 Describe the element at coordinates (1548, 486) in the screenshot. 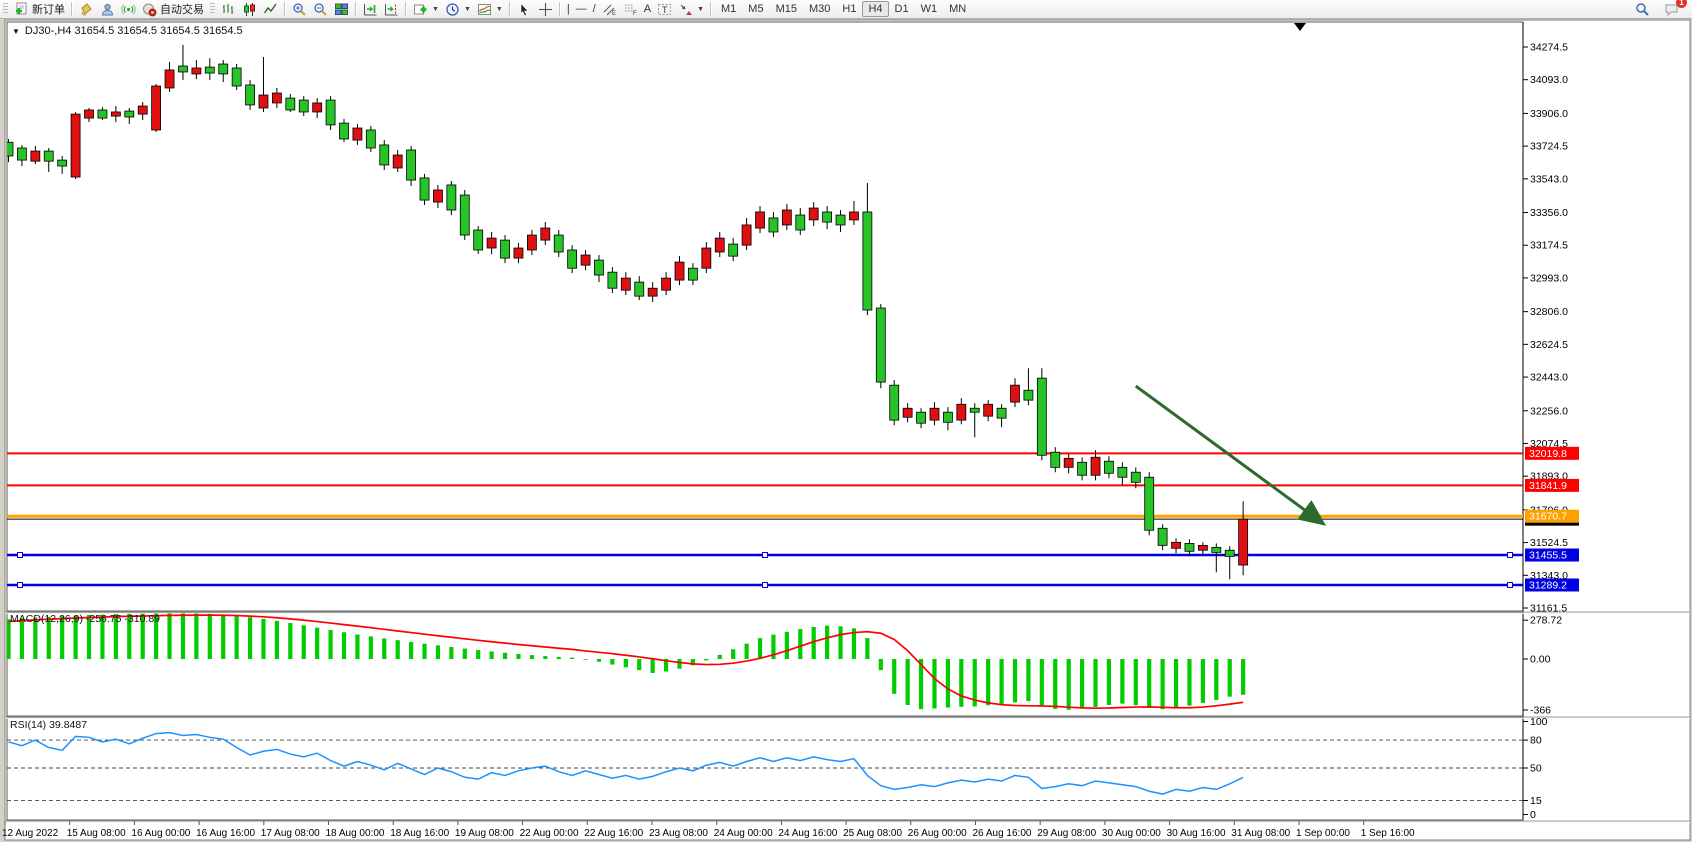

I see `svg-text: 31841.9` at that location.